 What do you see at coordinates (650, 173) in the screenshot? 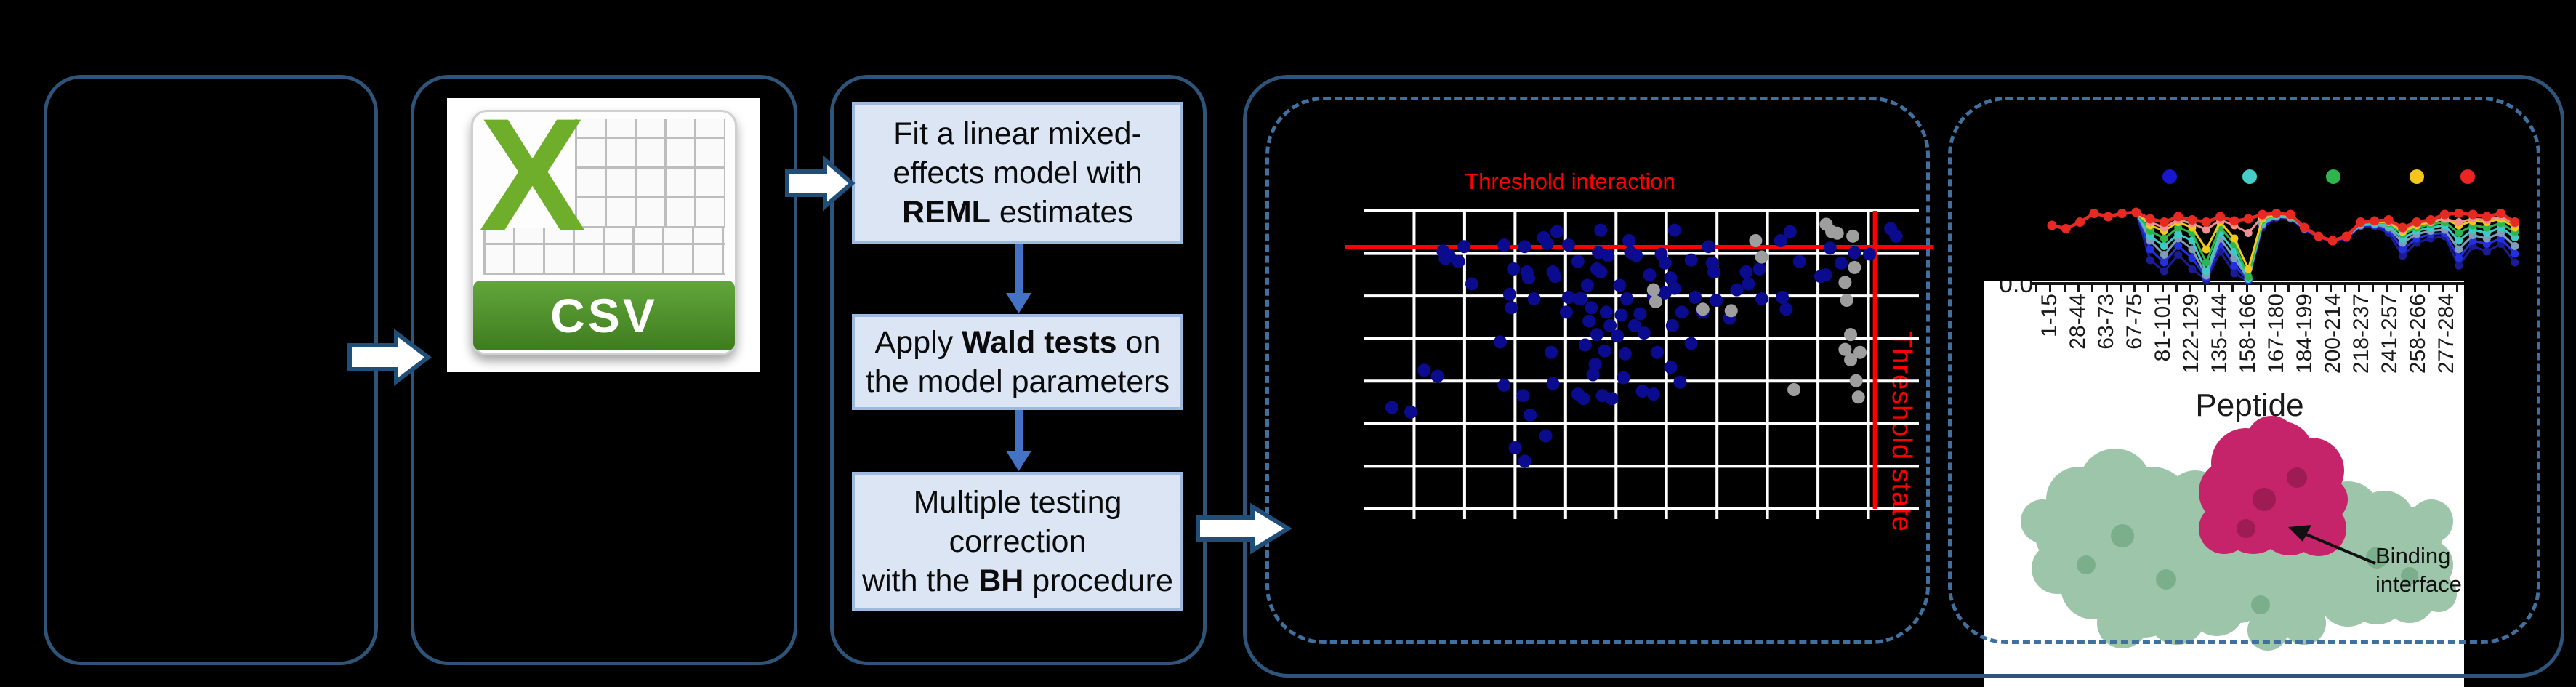
I see `spreadsheet-grid-top` at bounding box center [650, 173].